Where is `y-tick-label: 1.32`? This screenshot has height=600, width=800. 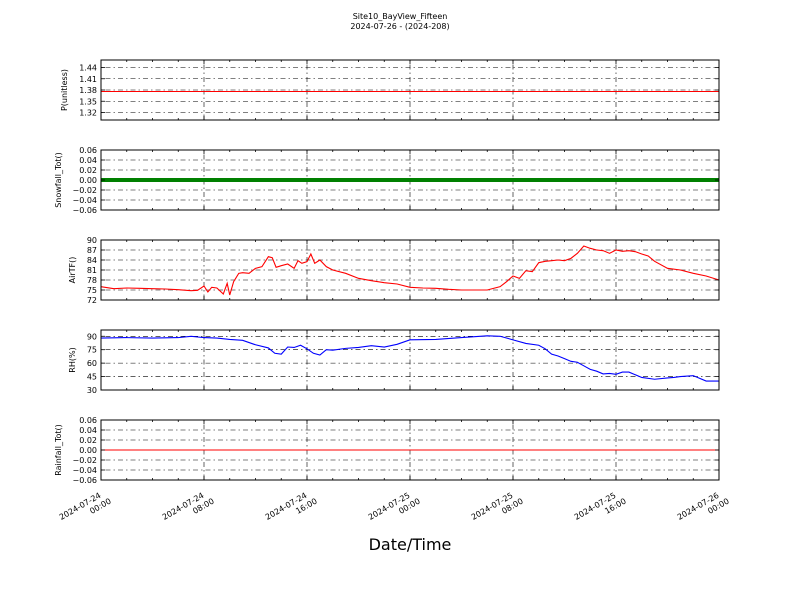 y-tick-label: 1.32 is located at coordinates (88, 113).